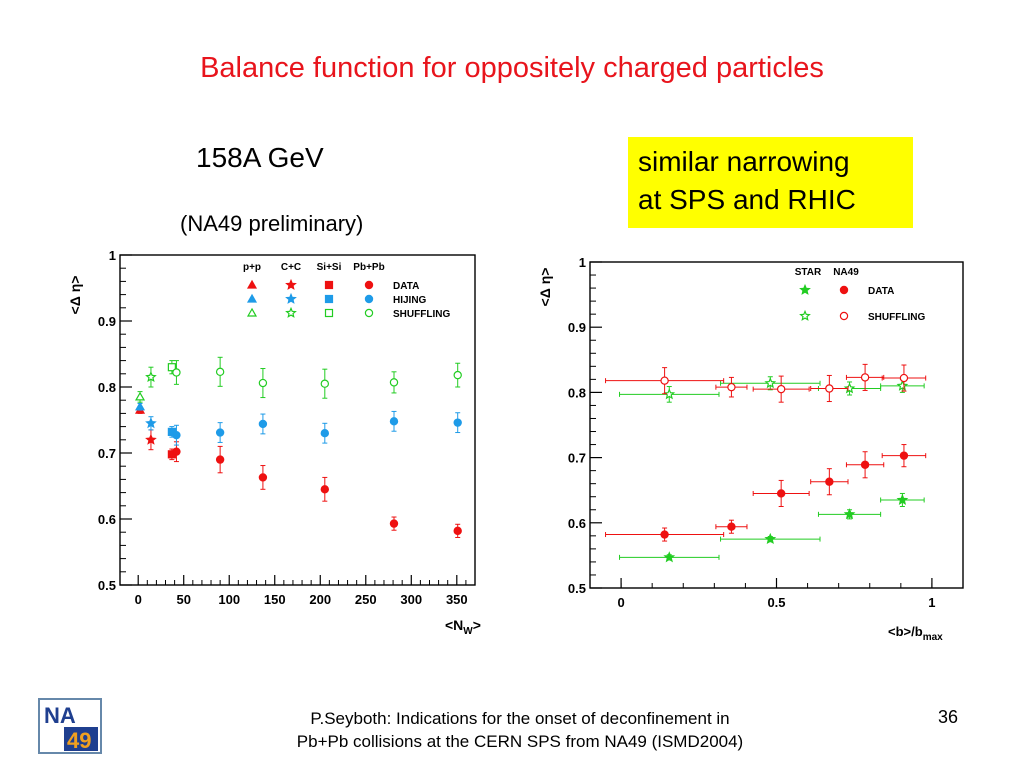  What do you see at coordinates (744, 161) in the screenshot?
I see `callout-line-1: similar narrowing` at bounding box center [744, 161].